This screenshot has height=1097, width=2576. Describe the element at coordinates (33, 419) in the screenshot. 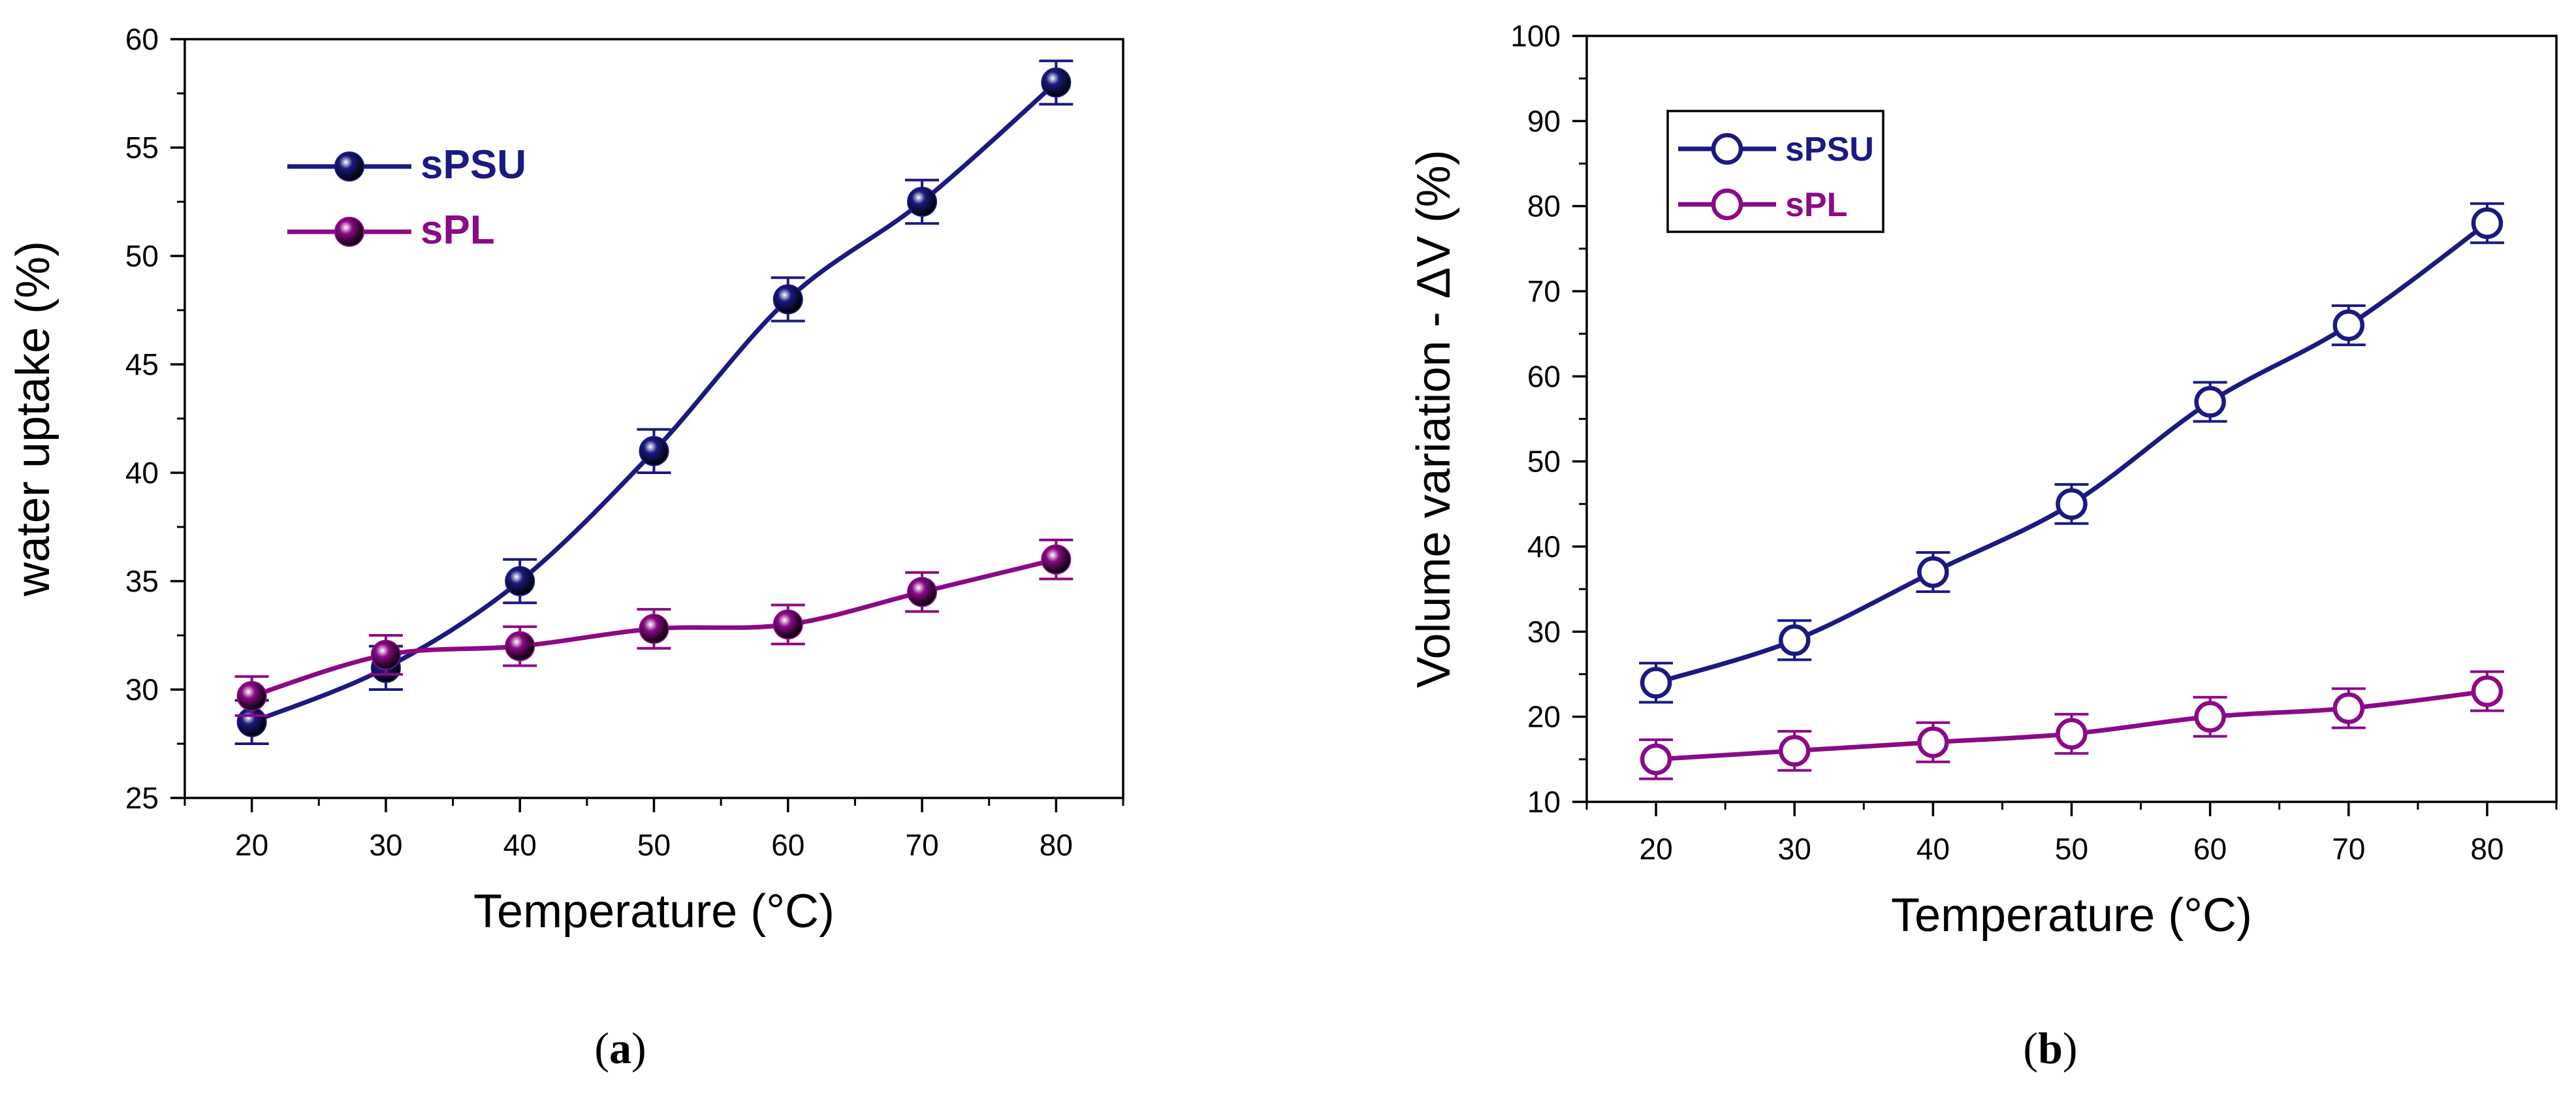

I see `y-axis-label: water uptake (%)` at that location.